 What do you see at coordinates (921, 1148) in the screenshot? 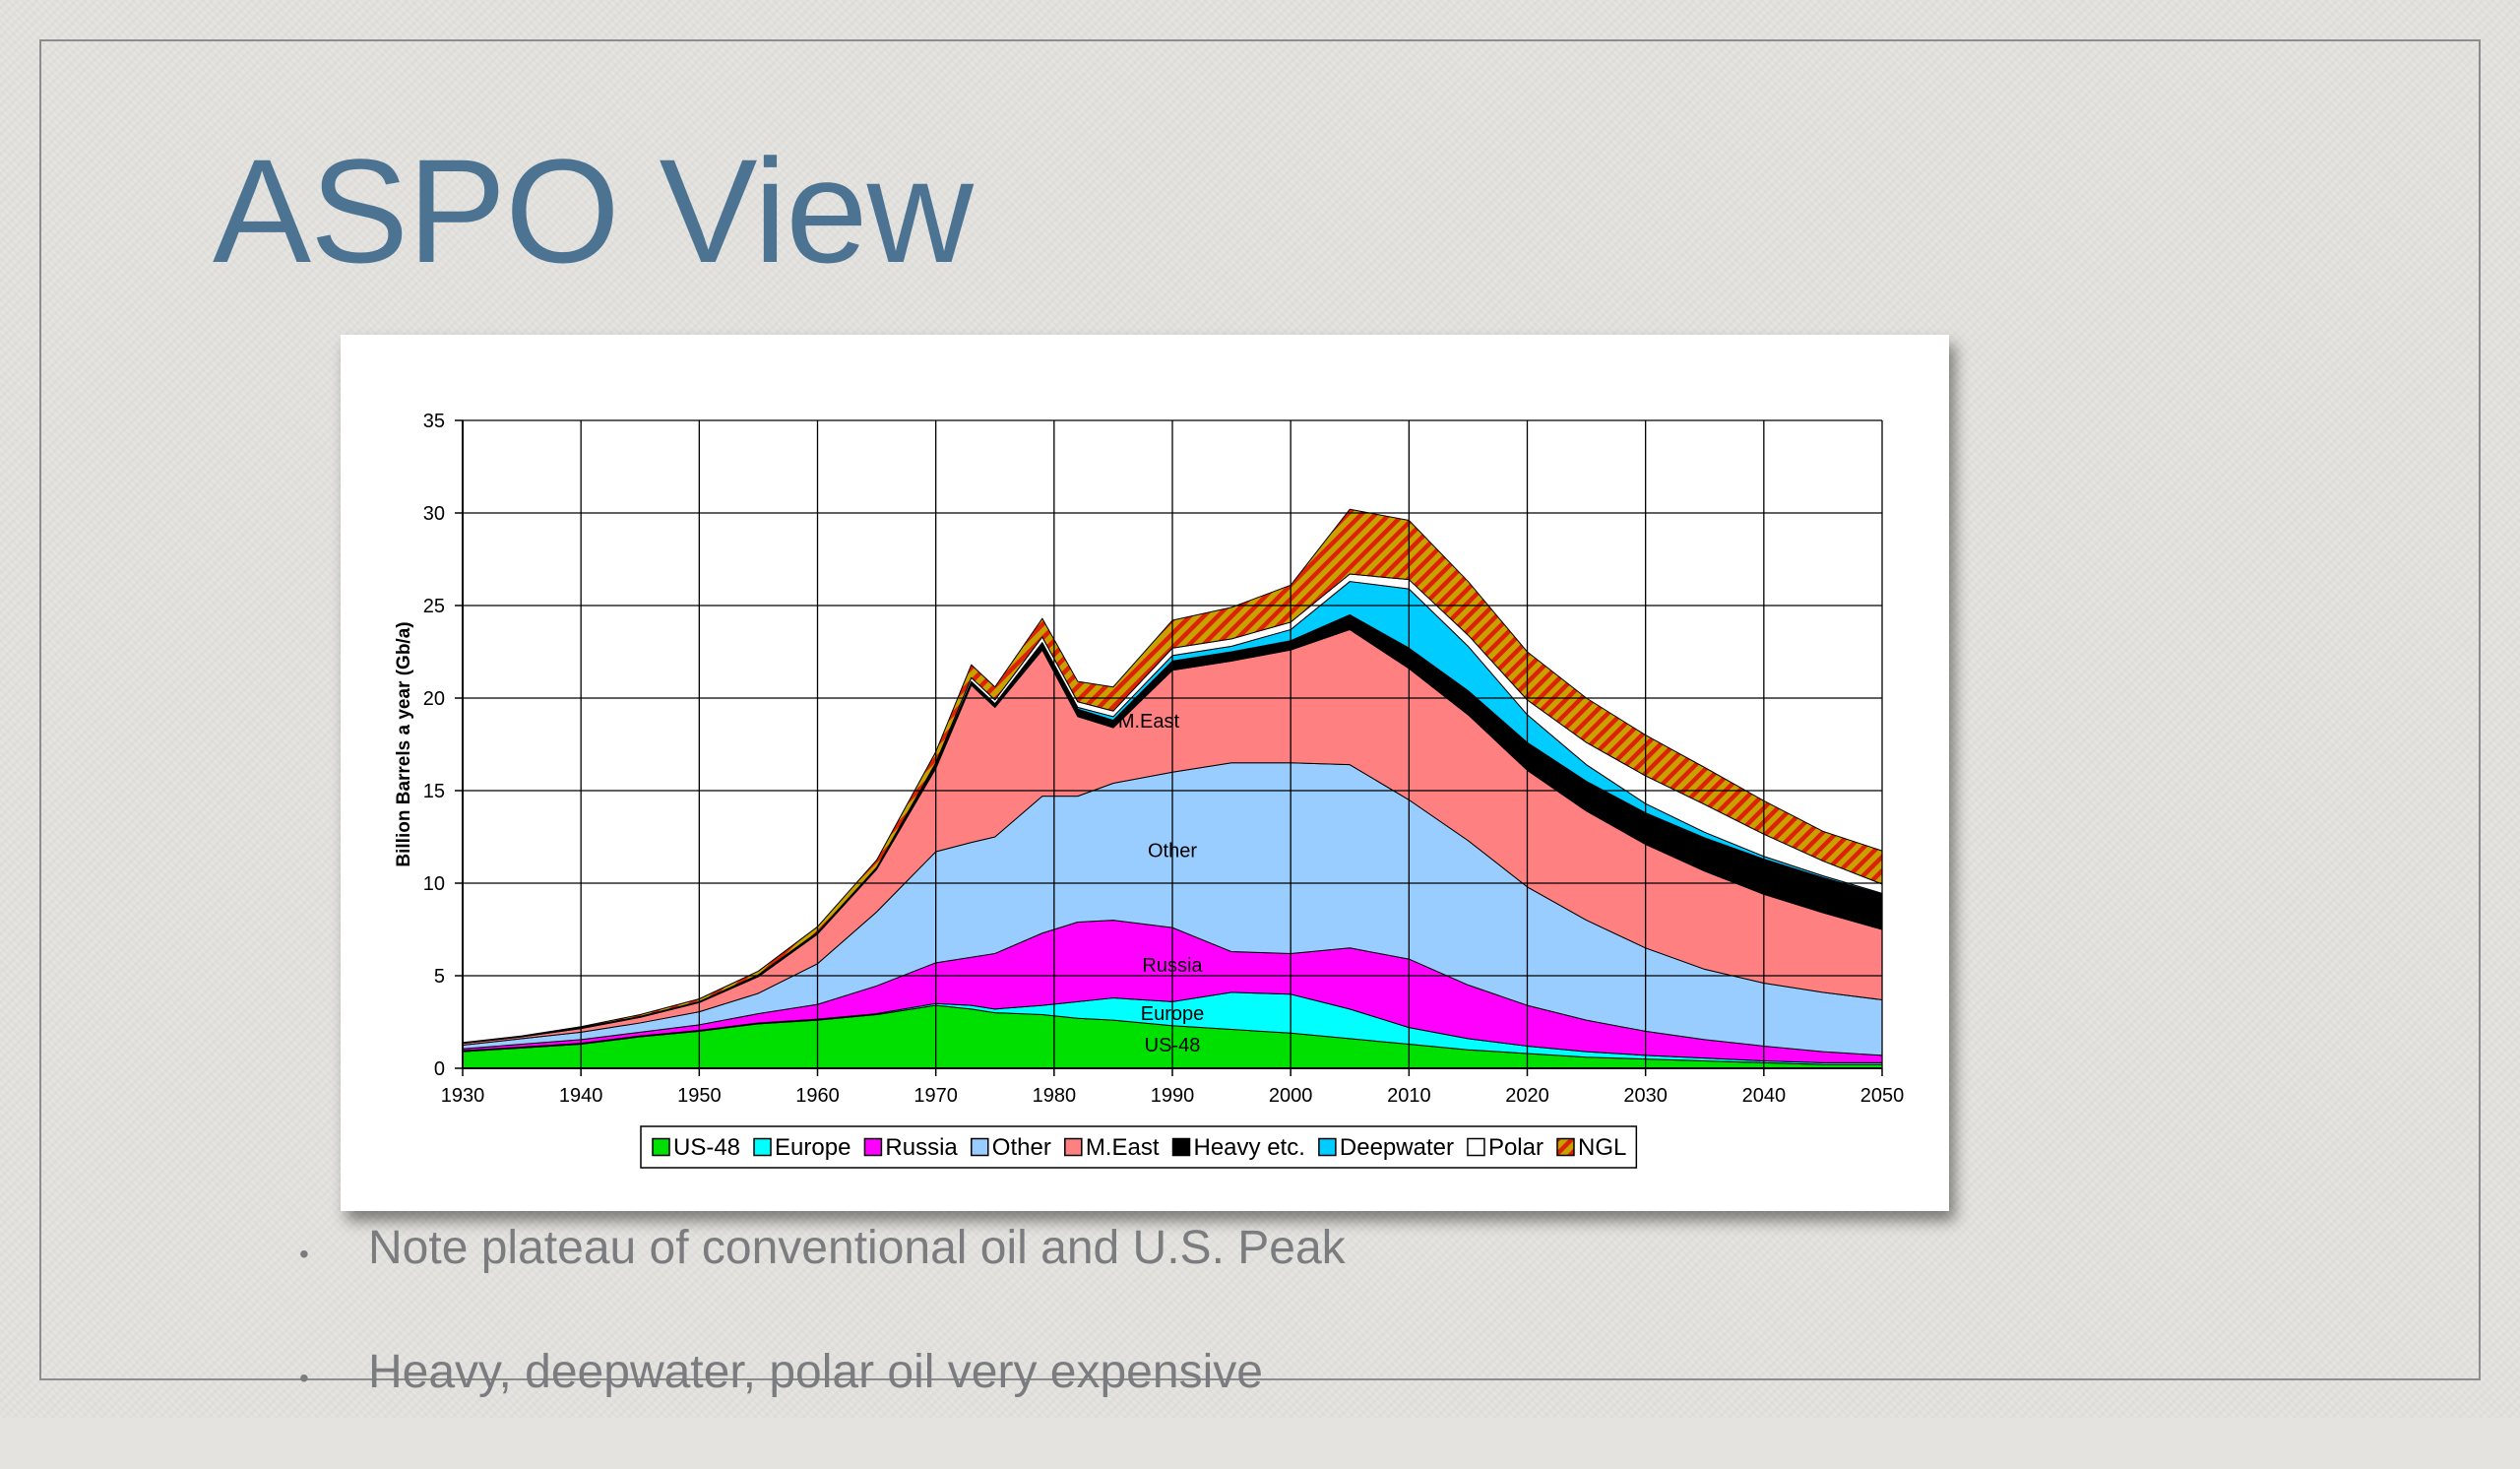
I see `legend-label-russia: Russia` at bounding box center [921, 1148].